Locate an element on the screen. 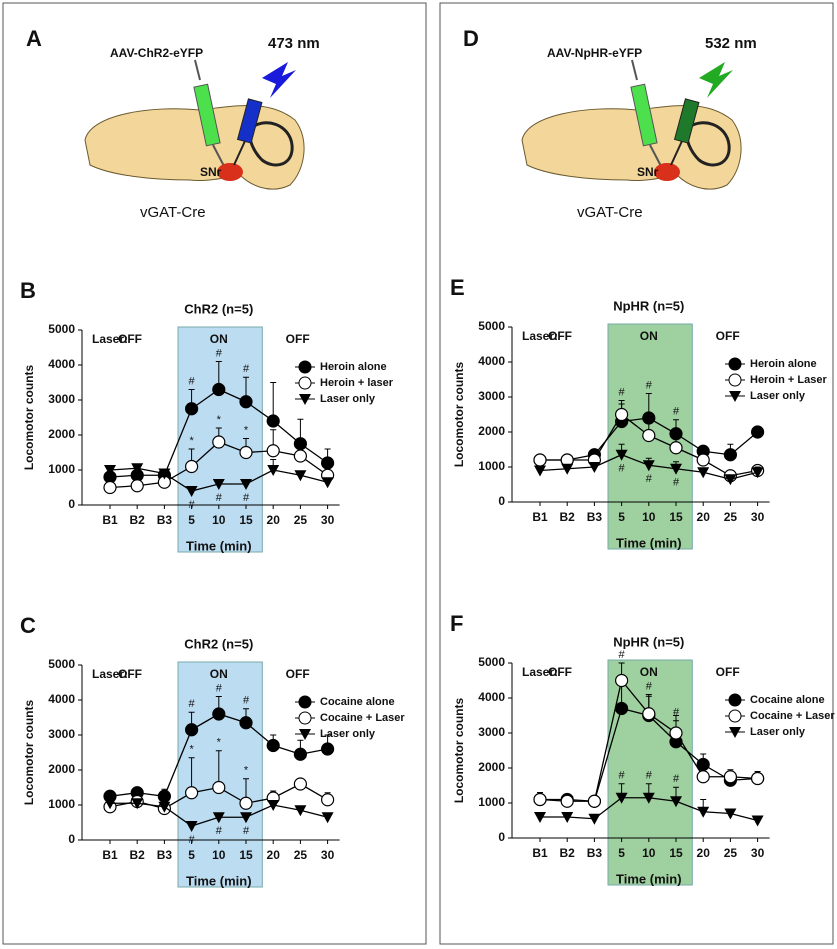 This screenshot has height=949, width=837. y-tick-label: 2000 is located at coordinates (491, 767).